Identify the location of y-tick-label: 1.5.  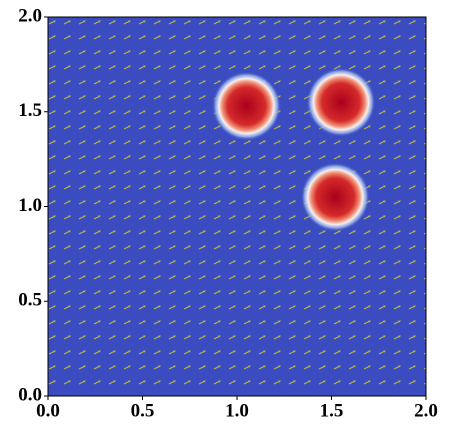
(30, 110).